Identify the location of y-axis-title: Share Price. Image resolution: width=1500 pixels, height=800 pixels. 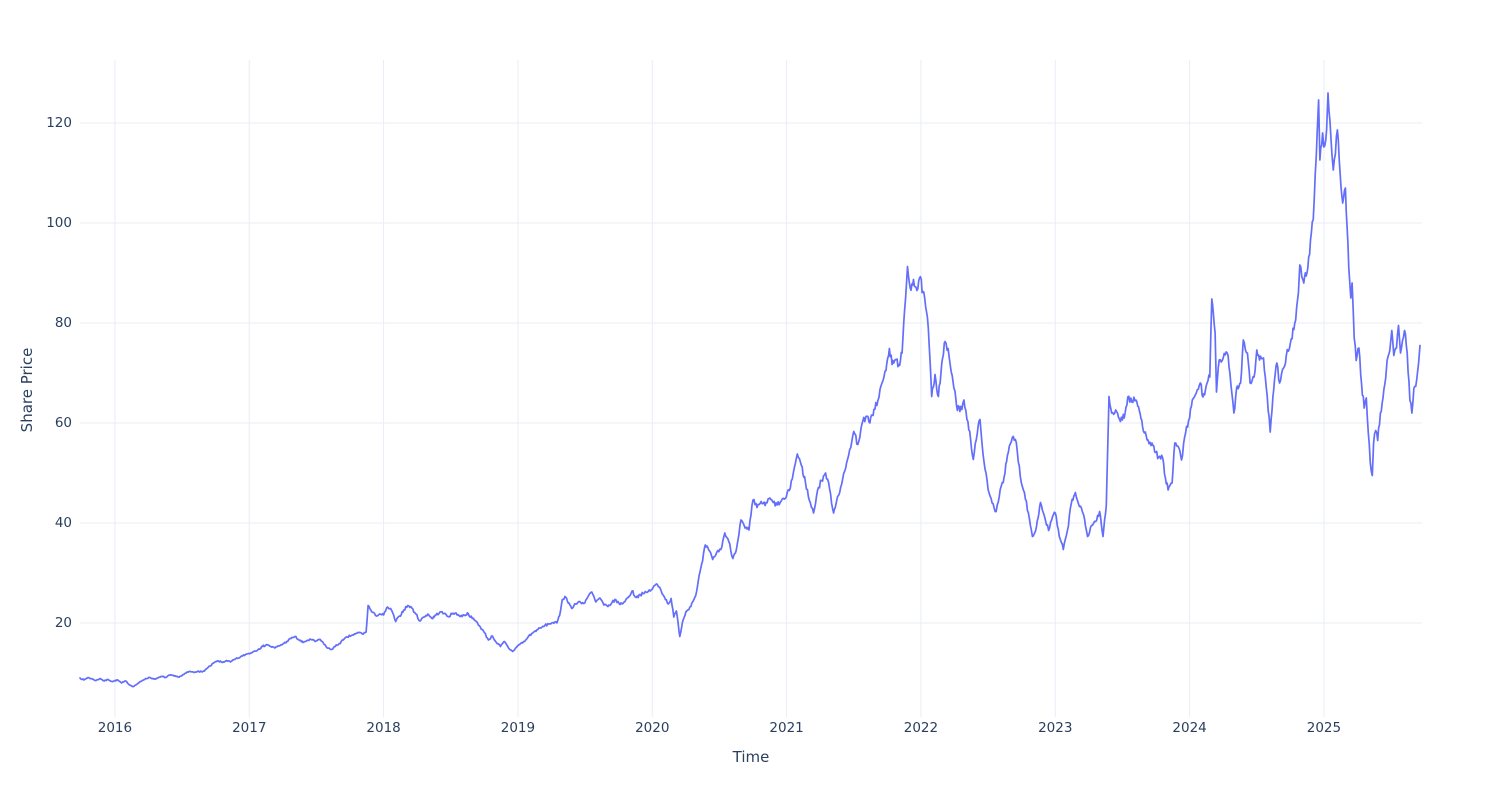
(27, 390).